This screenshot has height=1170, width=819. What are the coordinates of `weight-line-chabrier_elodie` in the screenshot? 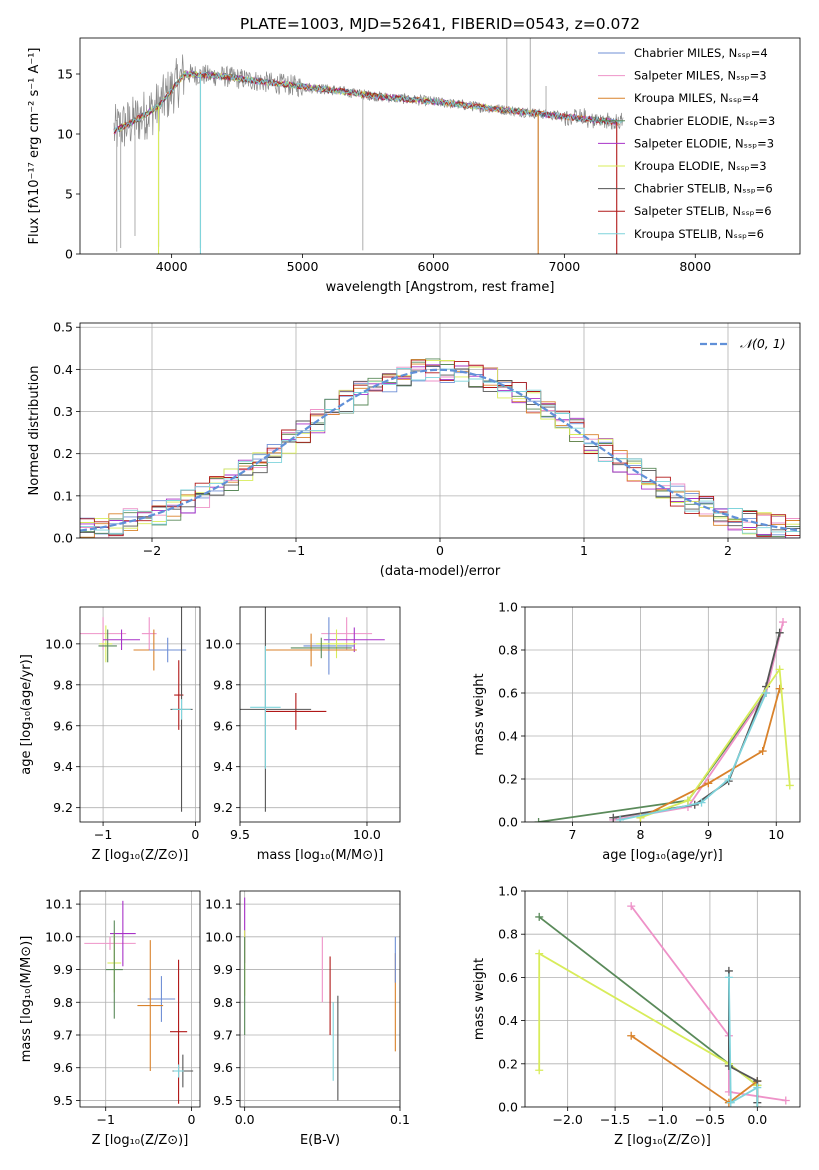 It's located at (648, 1001).